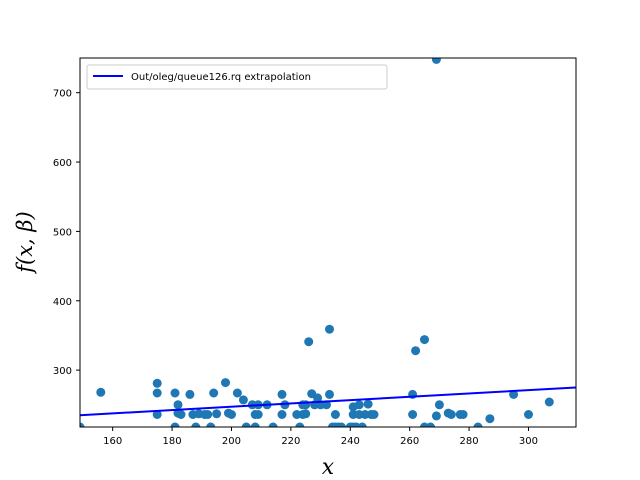 This screenshot has height=480, width=640. What do you see at coordinates (62, 302) in the screenshot?
I see `y-tick-label: 400` at bounding box center [62, 302].